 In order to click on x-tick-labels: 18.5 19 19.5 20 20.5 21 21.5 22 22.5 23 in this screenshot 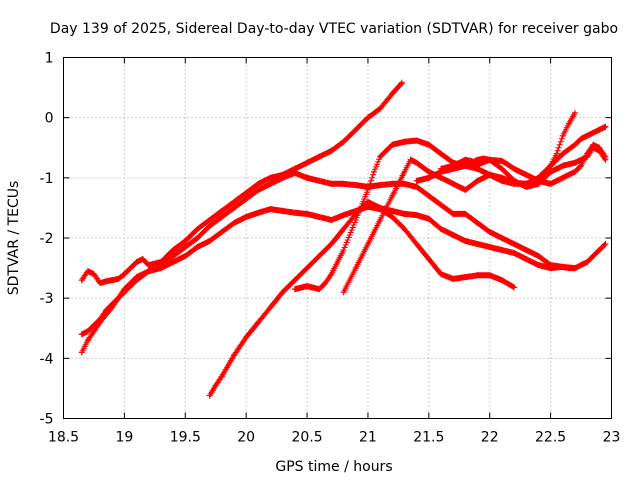, I will do `click(334, 438)`.